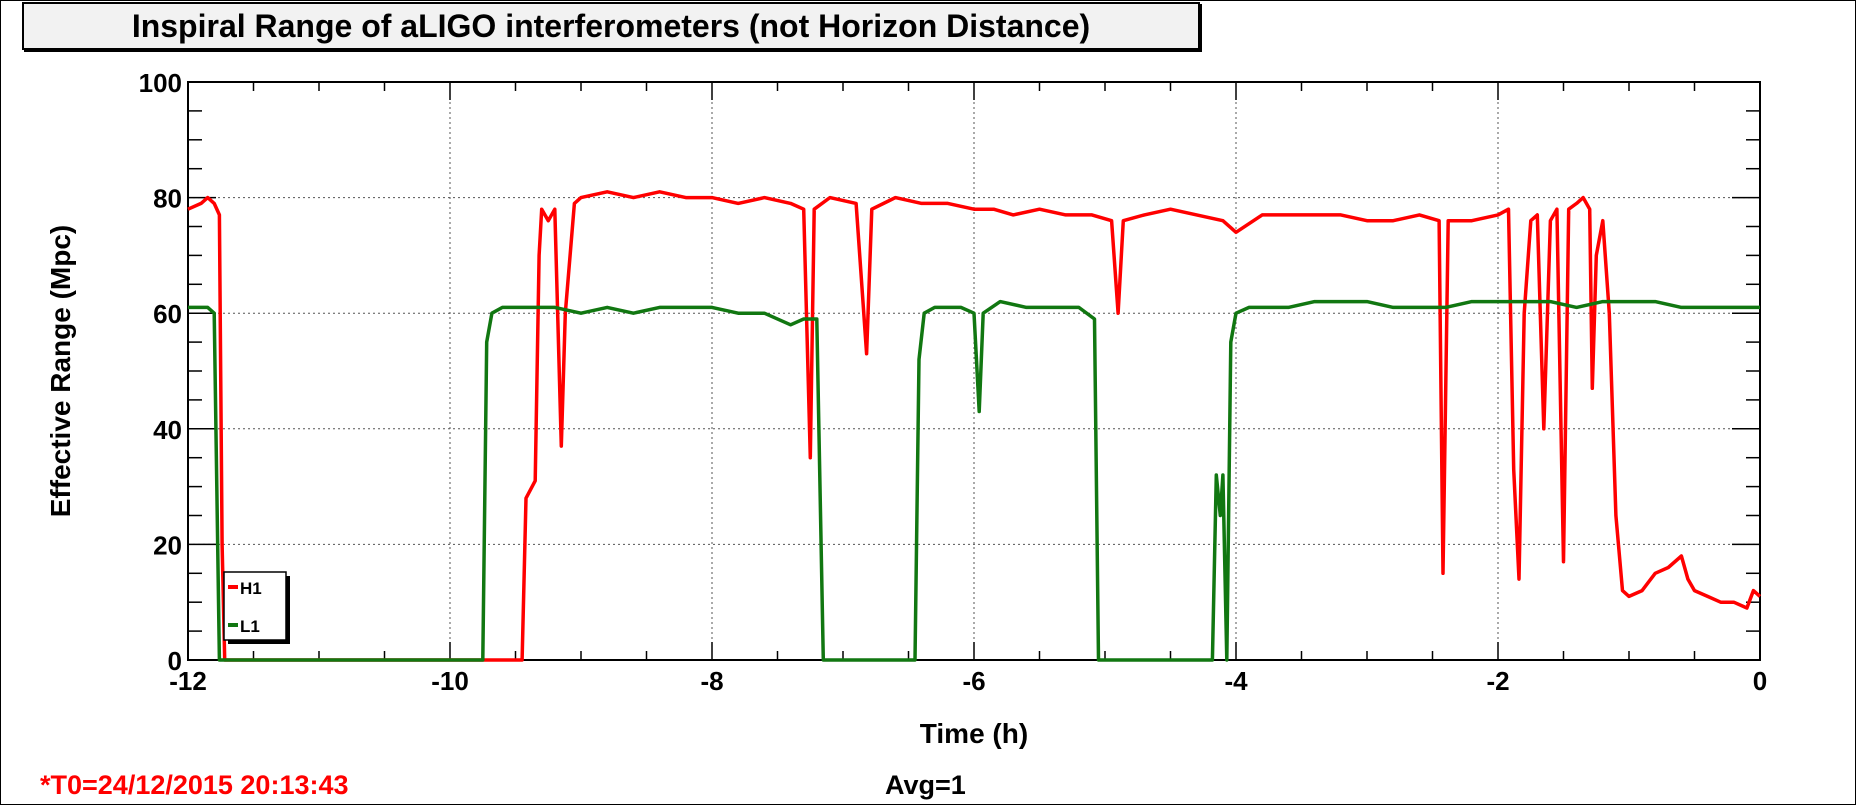  Describe the element at coordinates (925, 785) in the screenshot. I see `average-count: Avg=1` at that location.